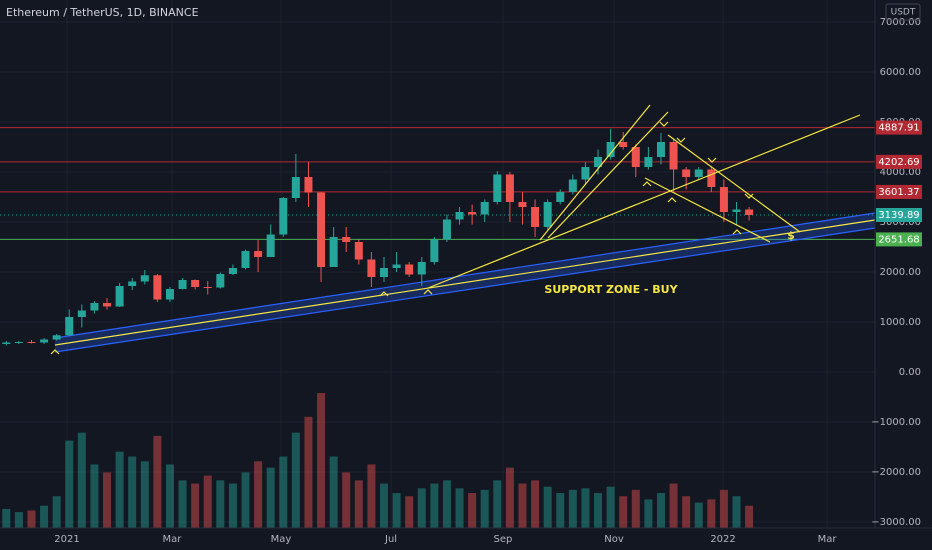 The height and width of the screenshot is (550, 932). What do you see at coordinates (896, 472) in the screenshot?
I see `y-tick-label: −2000.00` at bounding box center [896, 472].